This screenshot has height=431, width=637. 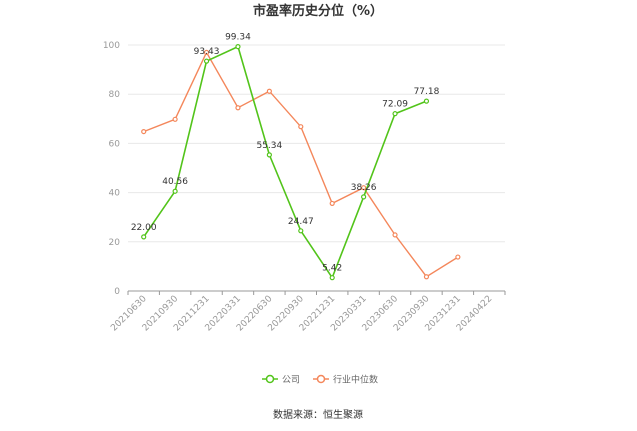 I want to click on legend: 公司 行业中位数, so click(x=320, y=380).